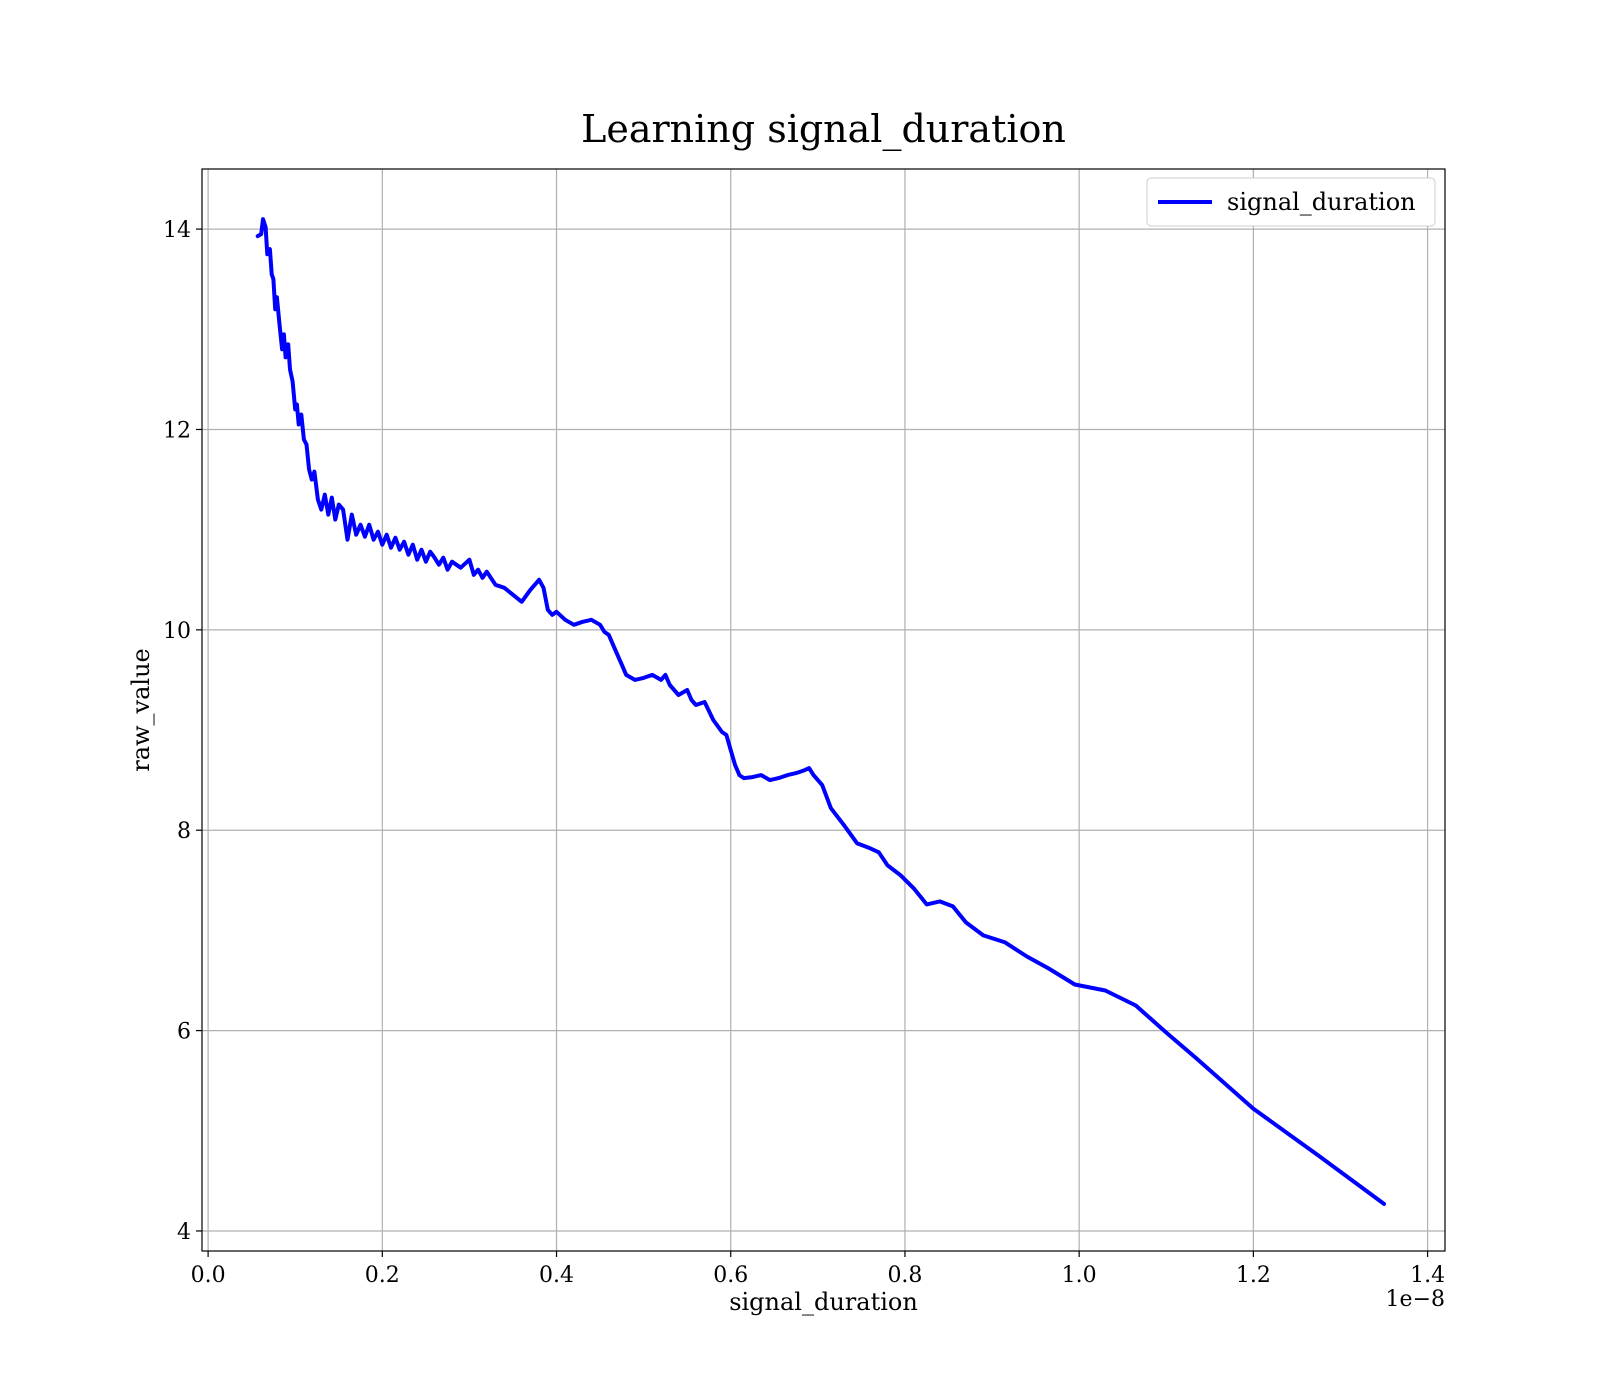  What do you see at coordinates (177, 631) in the screenshot?
I see `y-tick-label: 10` at bounding box center [177, 631].